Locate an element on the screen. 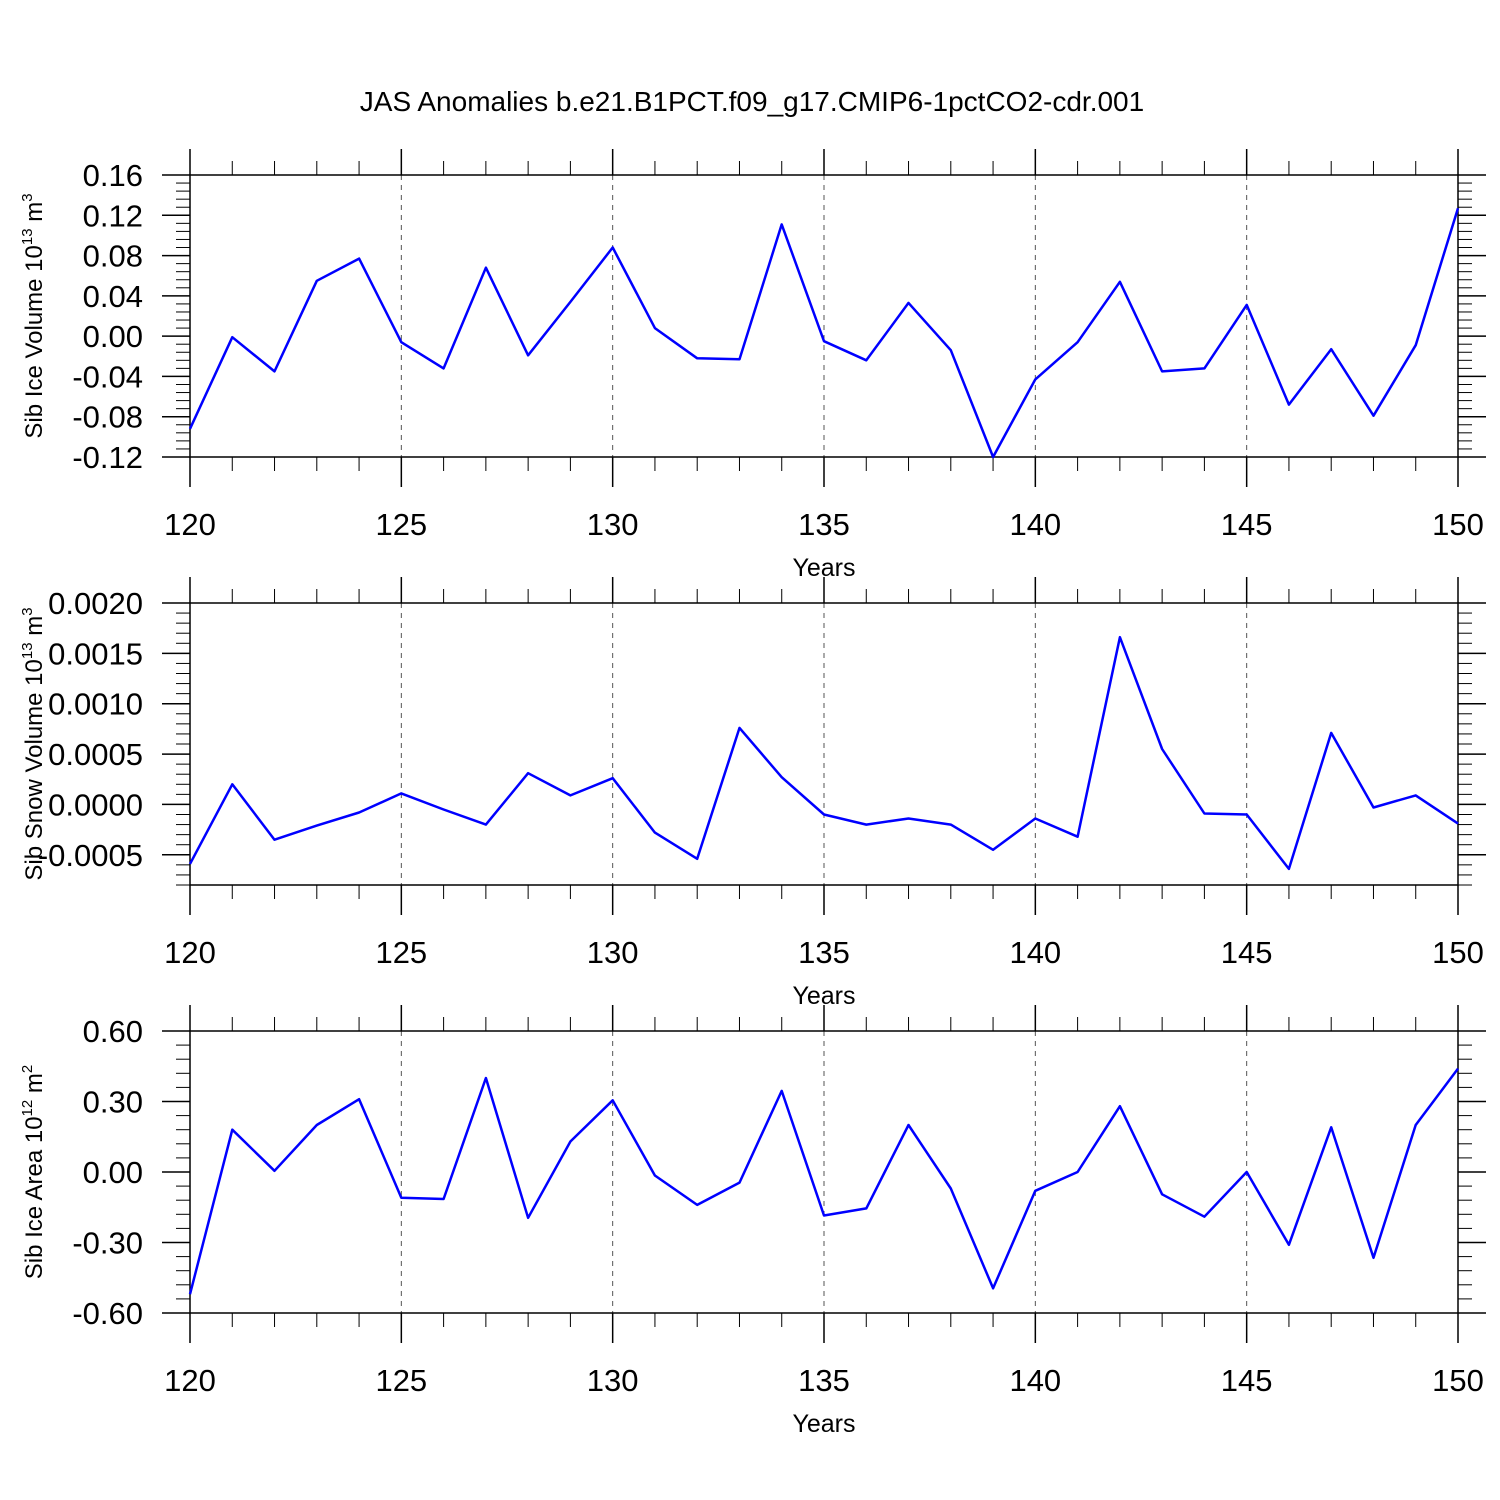 The width and height of the screenshot is (1500, 1500). y-tick-label: 0.16 is located at coordinates (113, 175).